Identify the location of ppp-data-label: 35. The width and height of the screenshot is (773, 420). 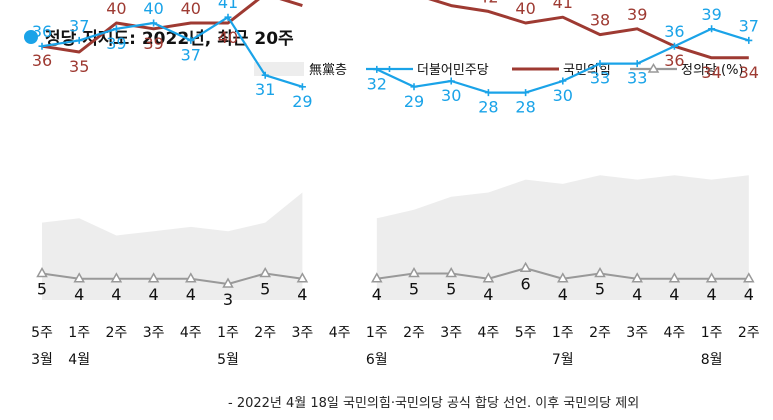
(79, 66).